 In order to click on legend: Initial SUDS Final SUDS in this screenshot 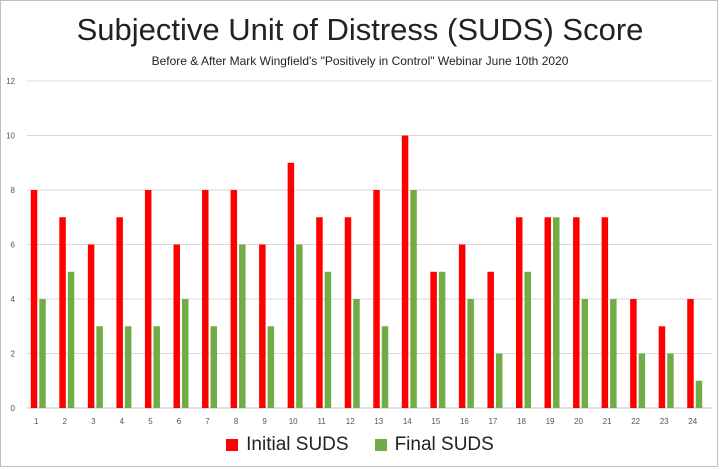, I will do `click(360, 445)`.